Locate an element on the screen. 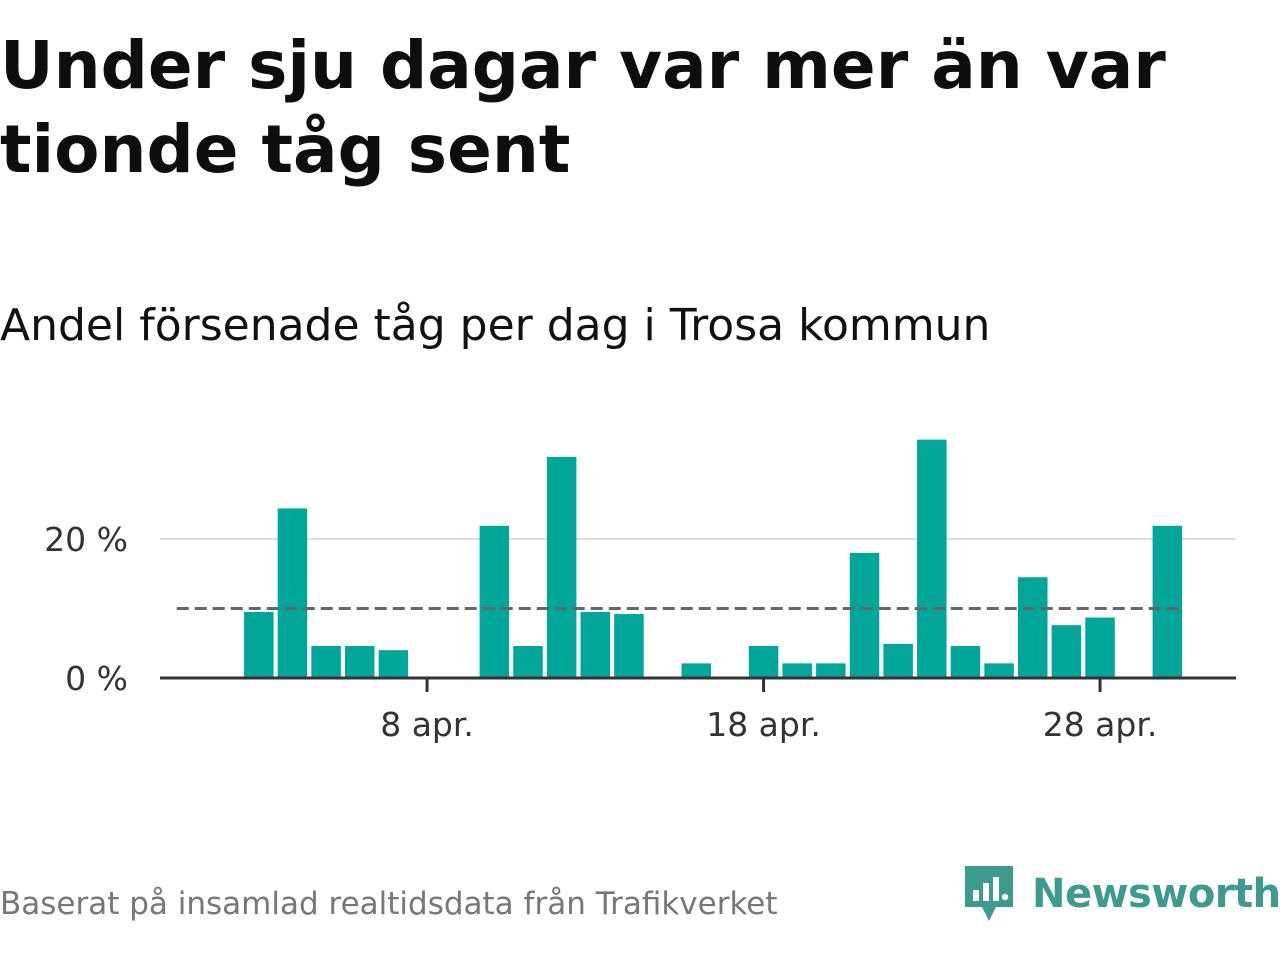 This screenshot has height=960, width=1280. x-tick-label: 28 apr. is located at coordinates (1100, 724).